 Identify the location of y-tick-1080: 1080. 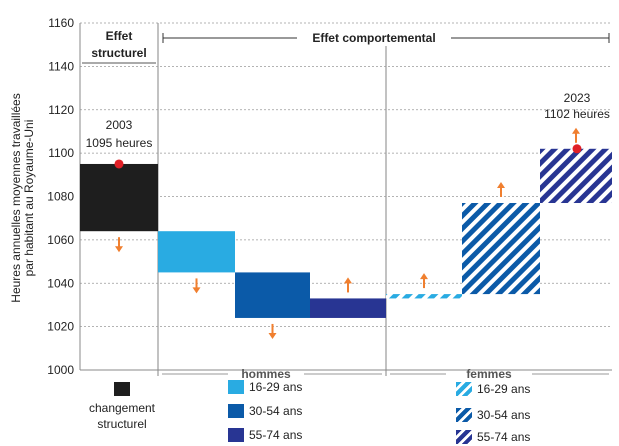
(60, 197).